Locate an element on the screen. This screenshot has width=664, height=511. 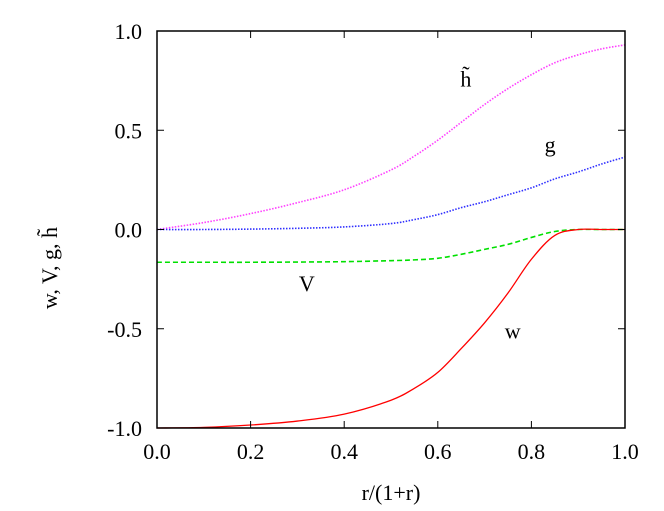
y-tick-label: 0.0 is located at coordinates (129, 230).